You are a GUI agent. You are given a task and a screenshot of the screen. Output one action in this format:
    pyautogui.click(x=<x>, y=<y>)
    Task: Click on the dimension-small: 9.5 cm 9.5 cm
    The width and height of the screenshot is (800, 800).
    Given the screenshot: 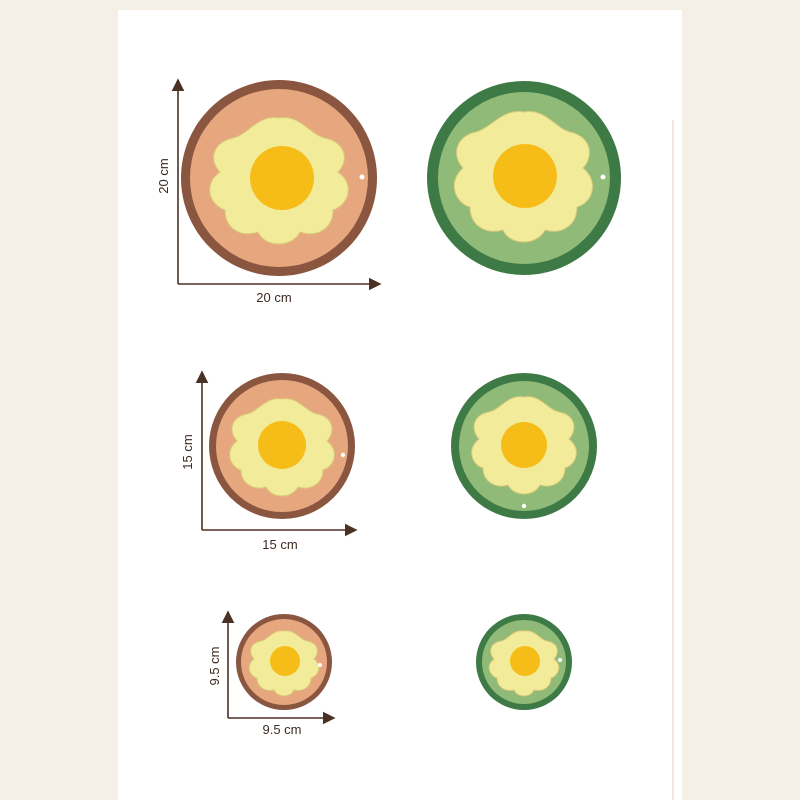 What is the action you would take?
    pyautogui.click(x=271, y=673)
    